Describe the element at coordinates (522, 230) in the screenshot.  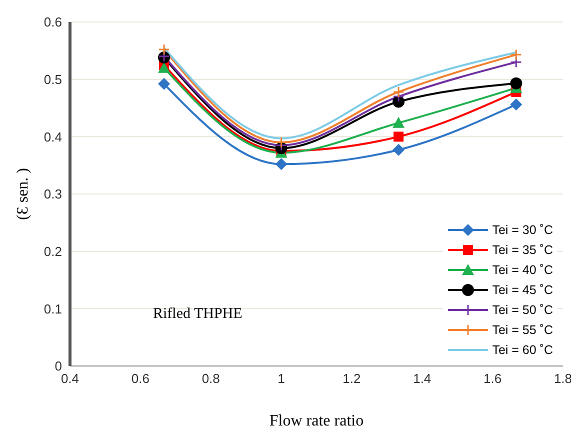
I see `legend-label: Tei = 30 ˚C` at that location.